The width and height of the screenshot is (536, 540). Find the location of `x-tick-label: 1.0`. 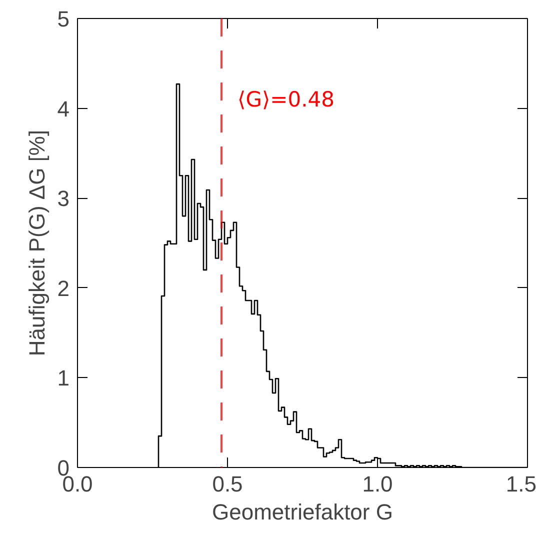

x-tick-label: 1.0 is located at coordinates (377, 484).